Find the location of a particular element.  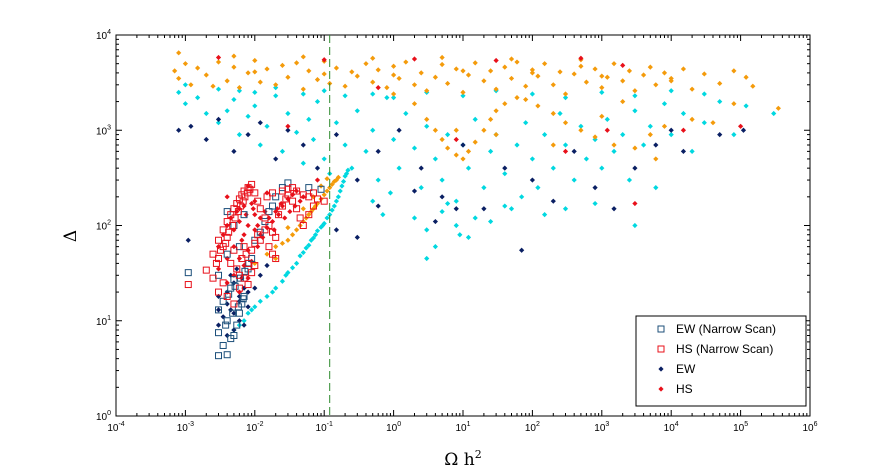

x-tick-label: 10⁵ is located at coordinates (740, 427).